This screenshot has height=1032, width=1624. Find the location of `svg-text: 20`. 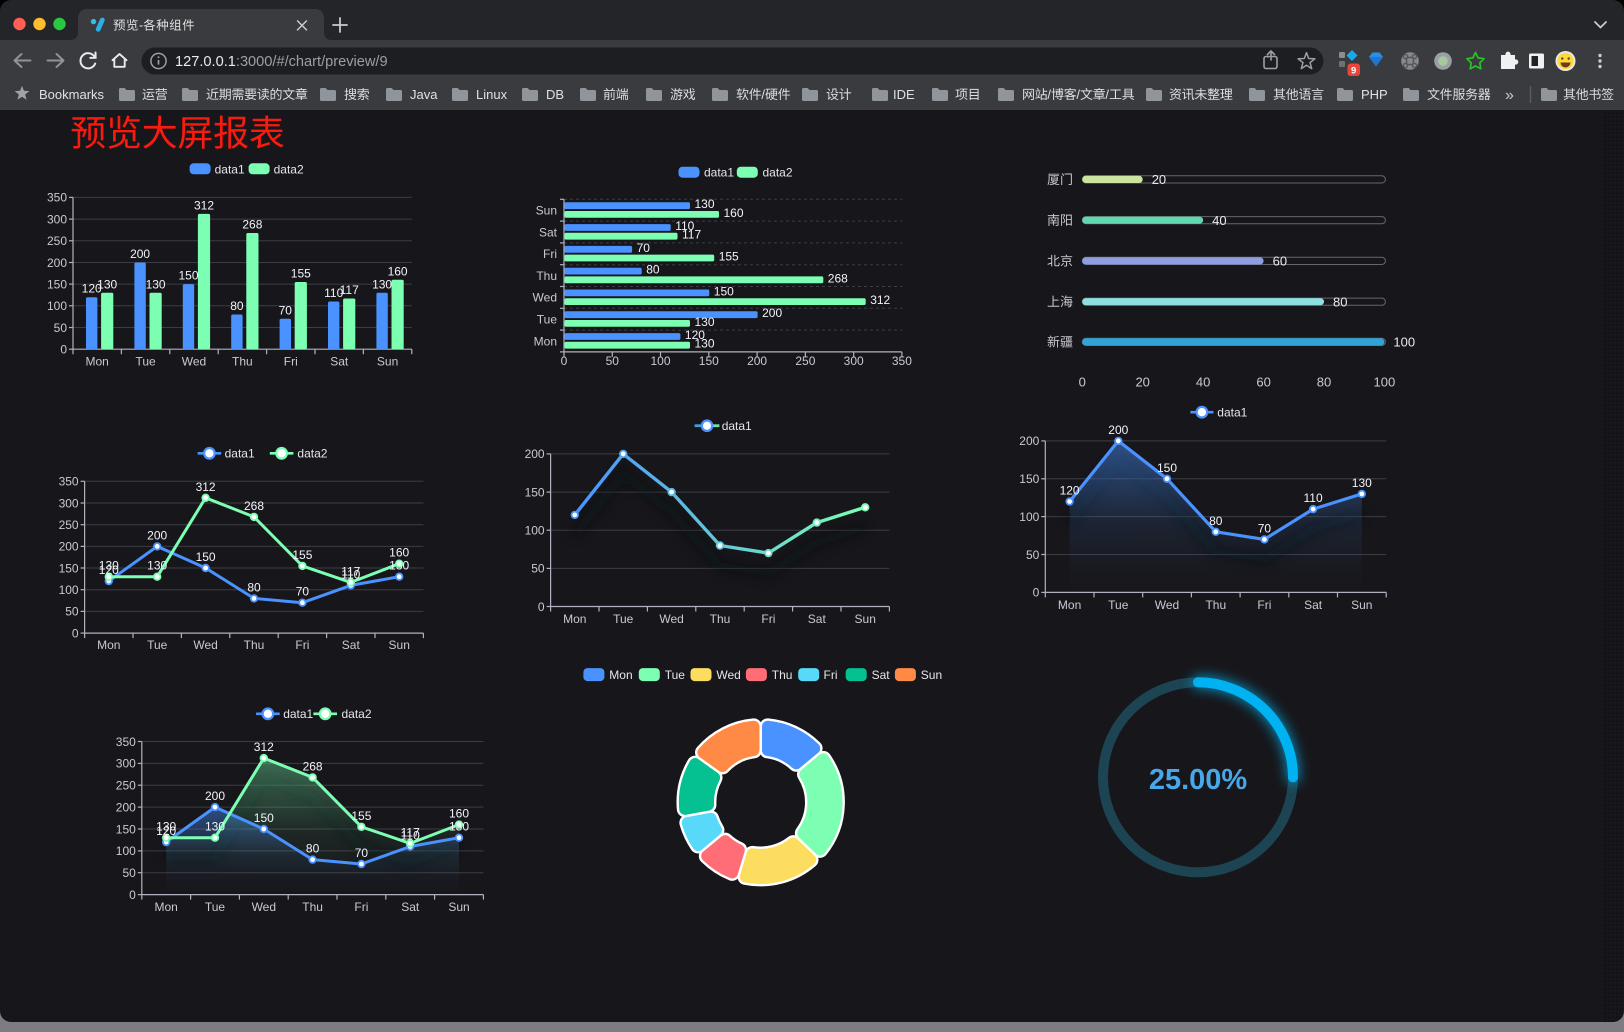

svg-text: 20 is located at coordinates (1159, 179).